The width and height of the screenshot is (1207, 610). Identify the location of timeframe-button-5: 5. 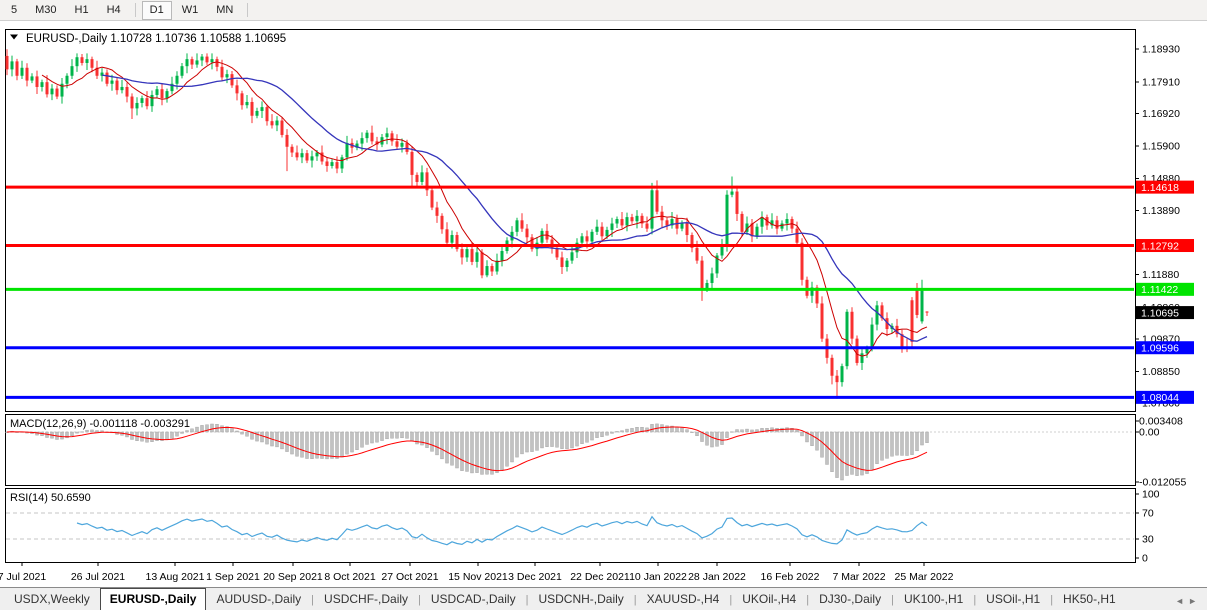
(14, 9).